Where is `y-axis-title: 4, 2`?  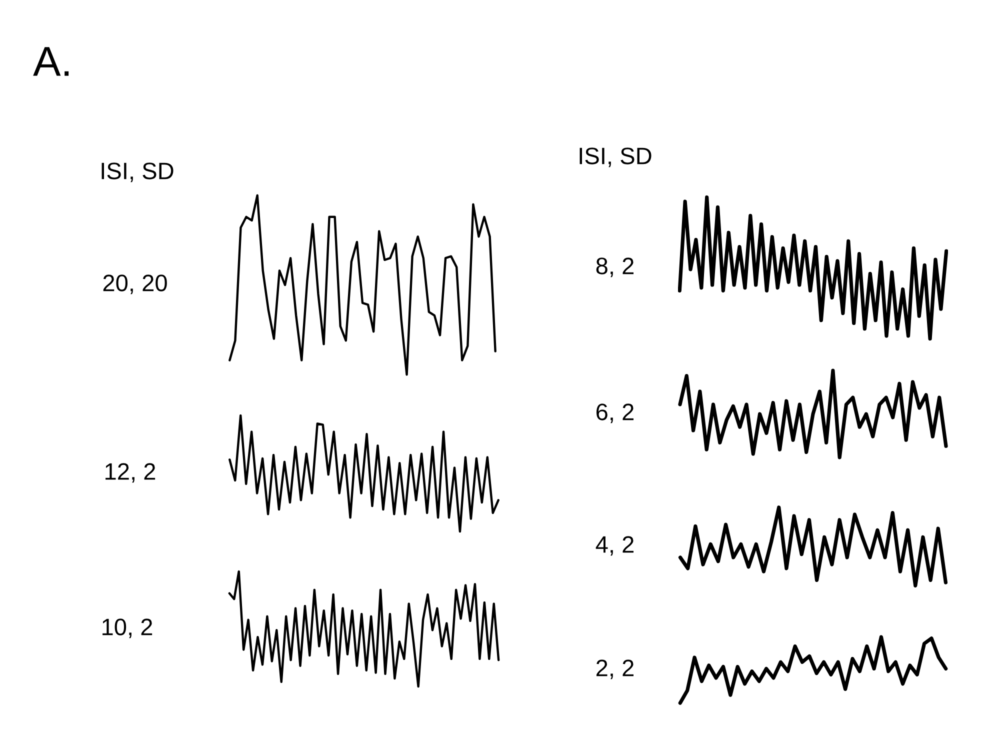 y-axis-title: 4, 2 is located at coordinates (615, 546).